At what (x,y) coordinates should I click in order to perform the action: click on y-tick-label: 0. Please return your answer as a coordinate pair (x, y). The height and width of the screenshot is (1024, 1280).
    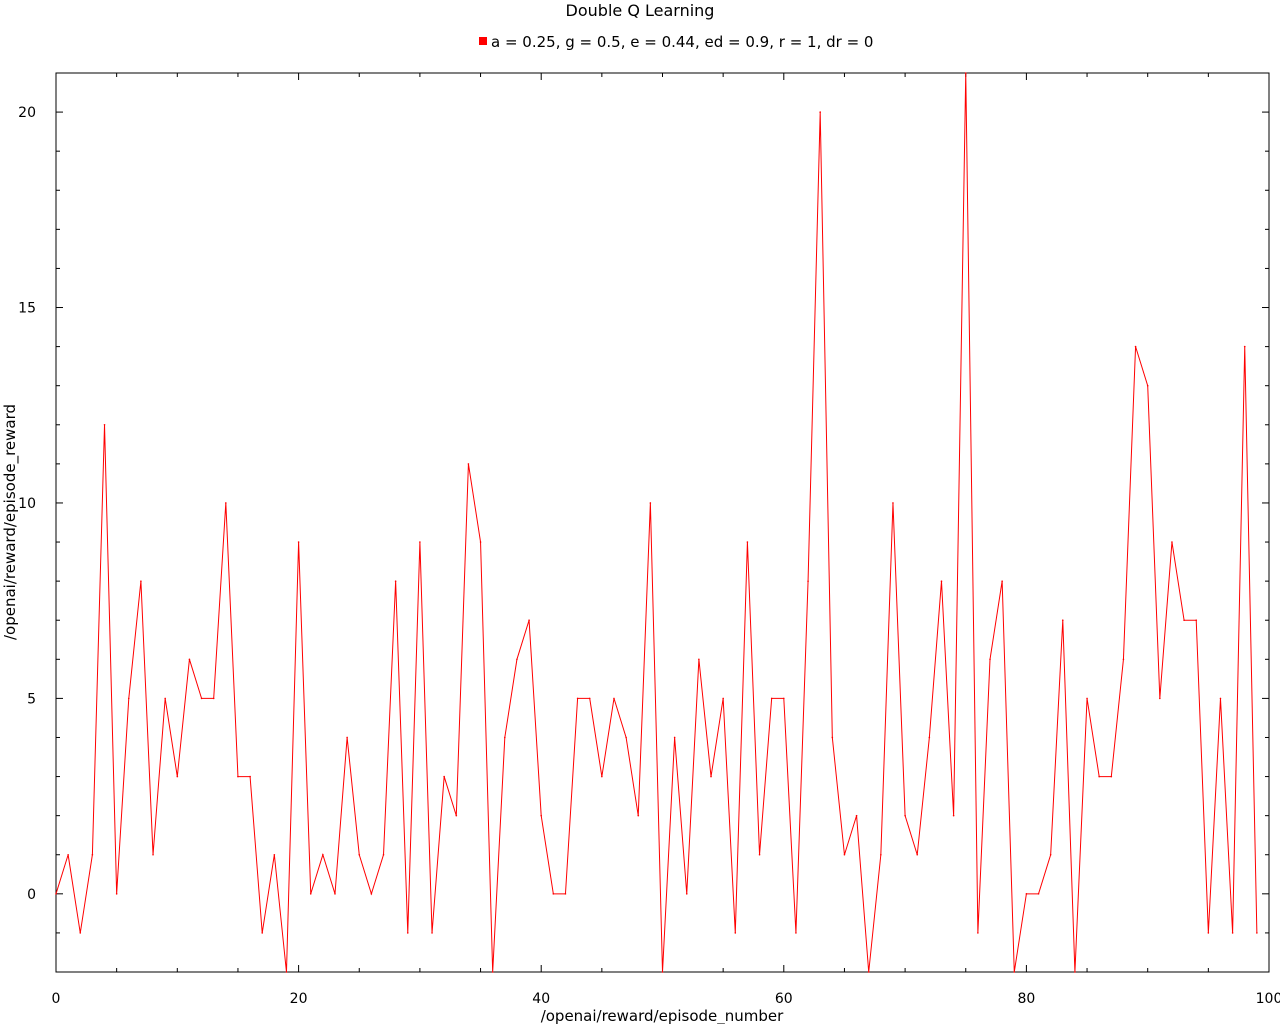
    Looking at the image, I should click on (31, 895).